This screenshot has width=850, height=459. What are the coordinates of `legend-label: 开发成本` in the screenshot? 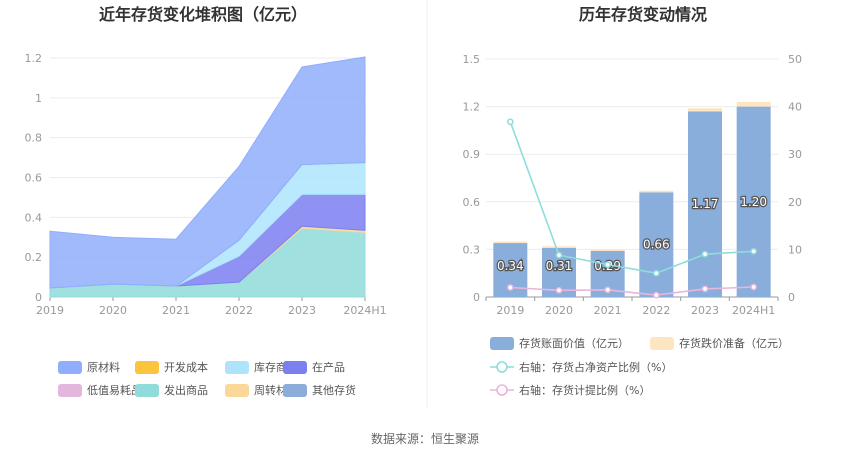 It's located at (186, 367).